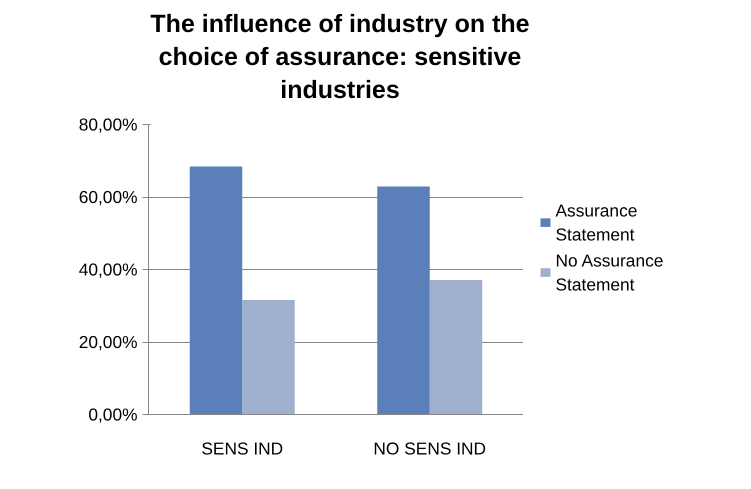  I want to click on y-tick-label: 20,00%, so click(108, 342).